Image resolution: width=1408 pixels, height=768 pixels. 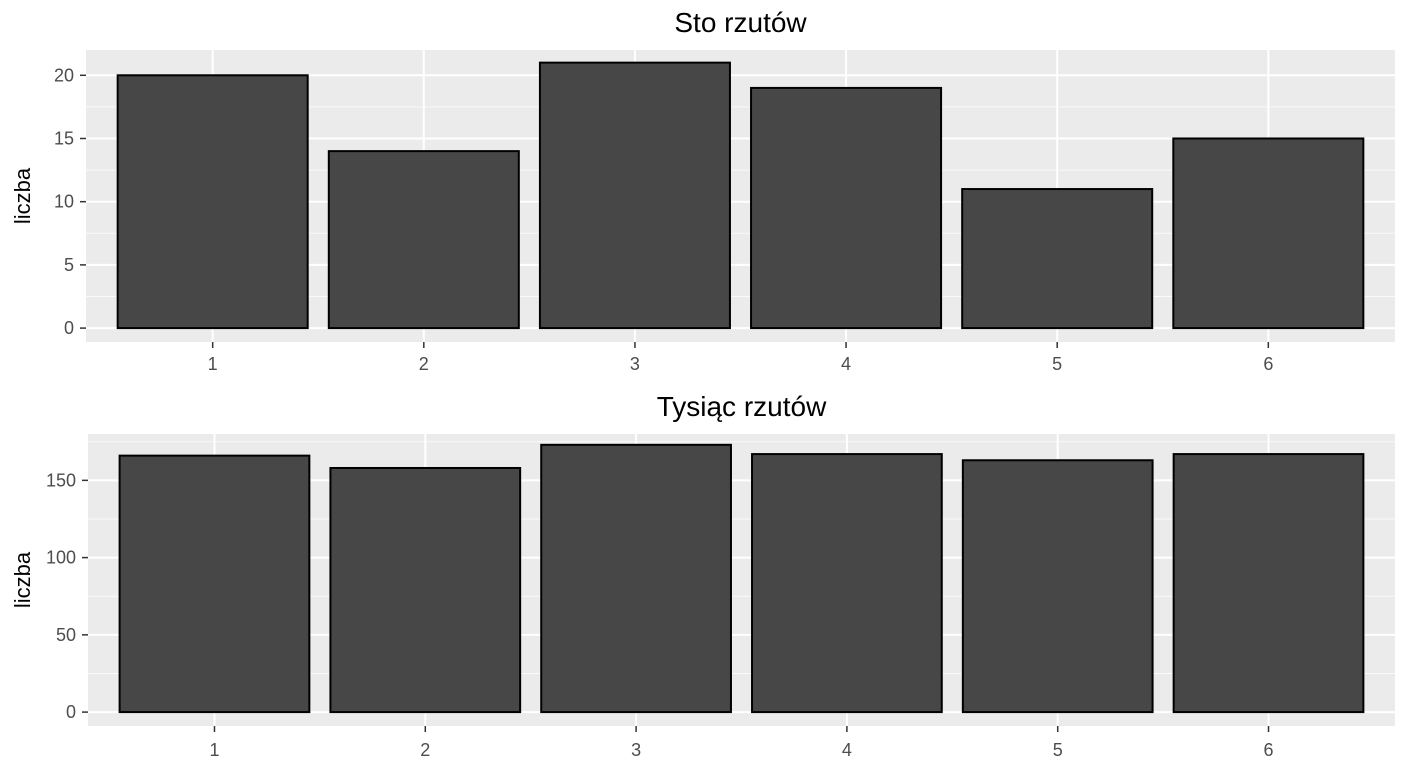 What do you see at coordinates (69, 265) in the screenshot?
I see `y-tick-label: 5` at bounding box center [69, 265].